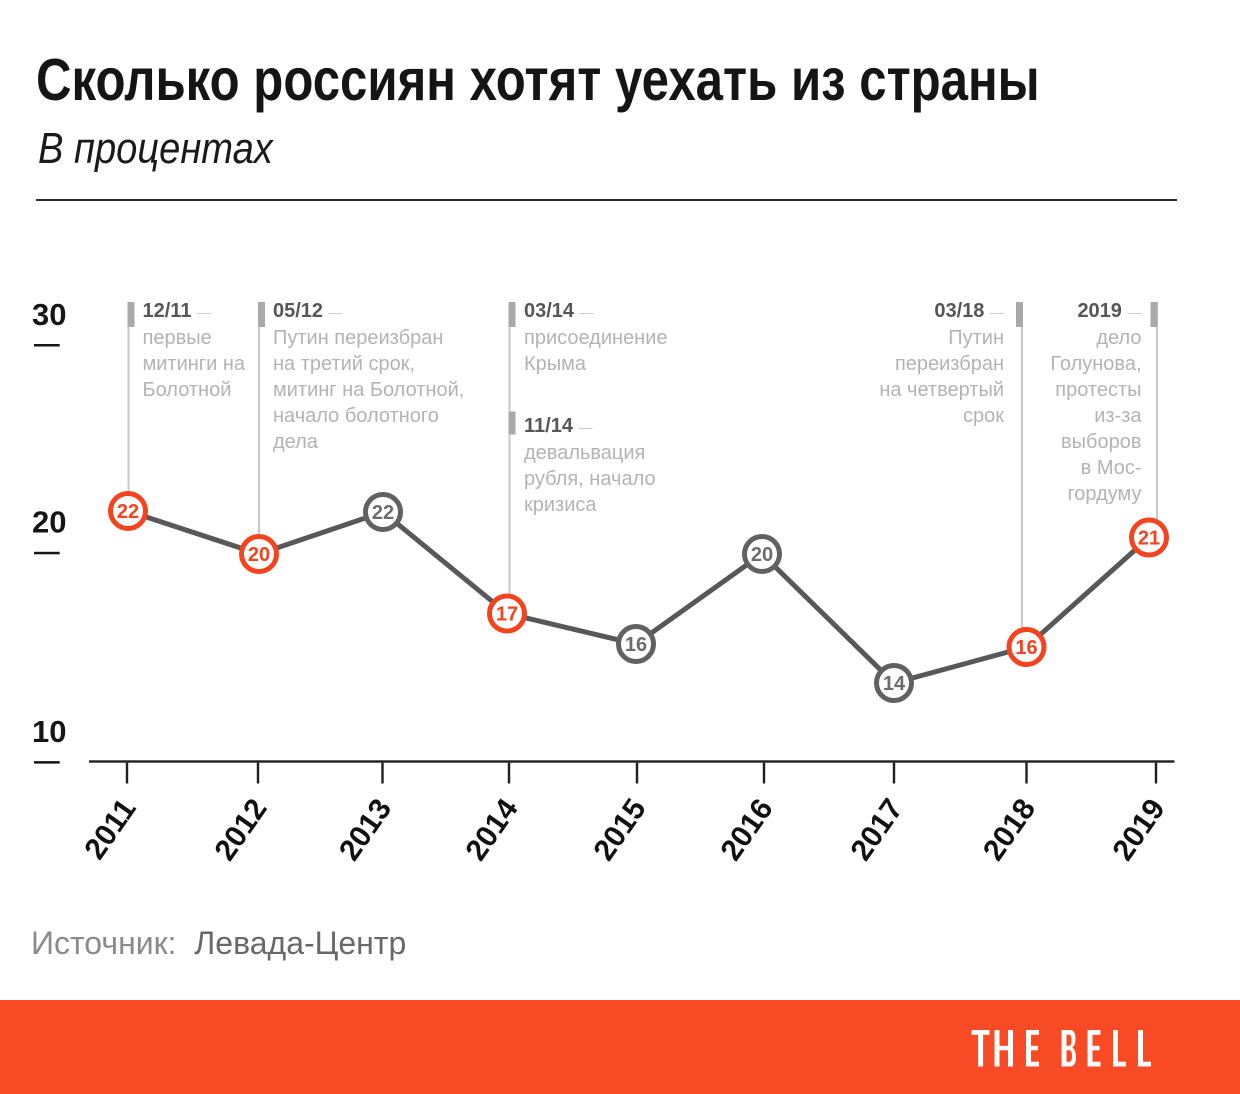  I want to click on svg-text: 2019, so click(1138, 830).